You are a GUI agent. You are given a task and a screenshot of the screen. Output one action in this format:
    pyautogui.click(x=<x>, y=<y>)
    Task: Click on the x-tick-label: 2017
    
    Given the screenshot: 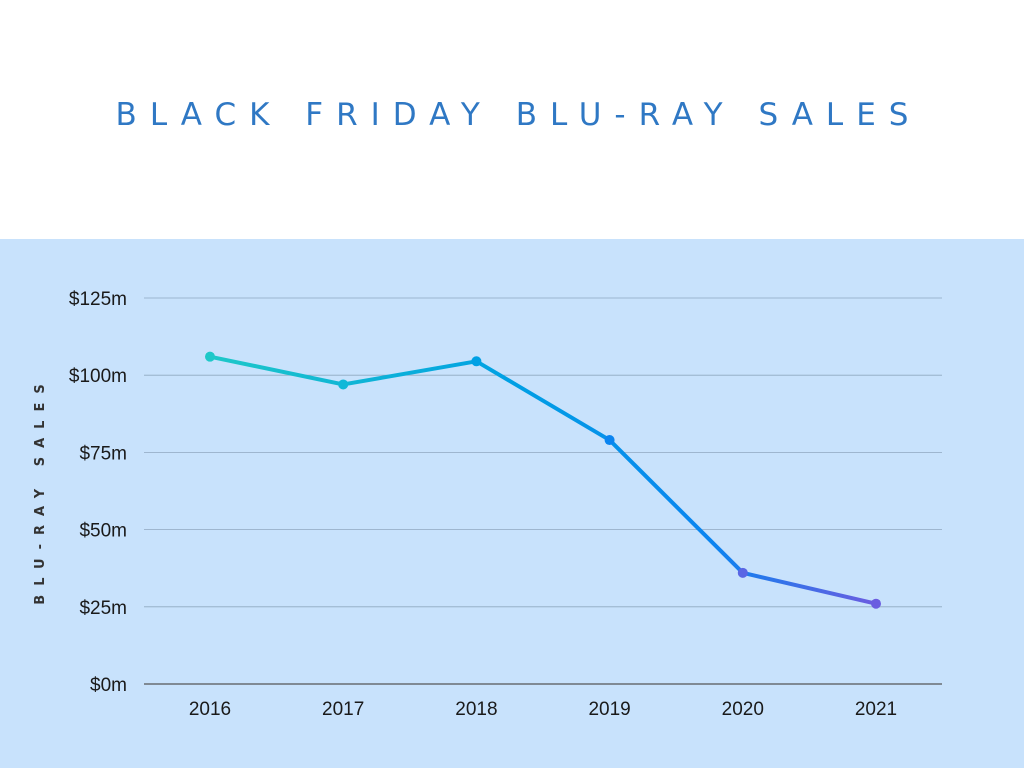 What is the action you would take?
    pyautogui.click(x=343, y=709)
    